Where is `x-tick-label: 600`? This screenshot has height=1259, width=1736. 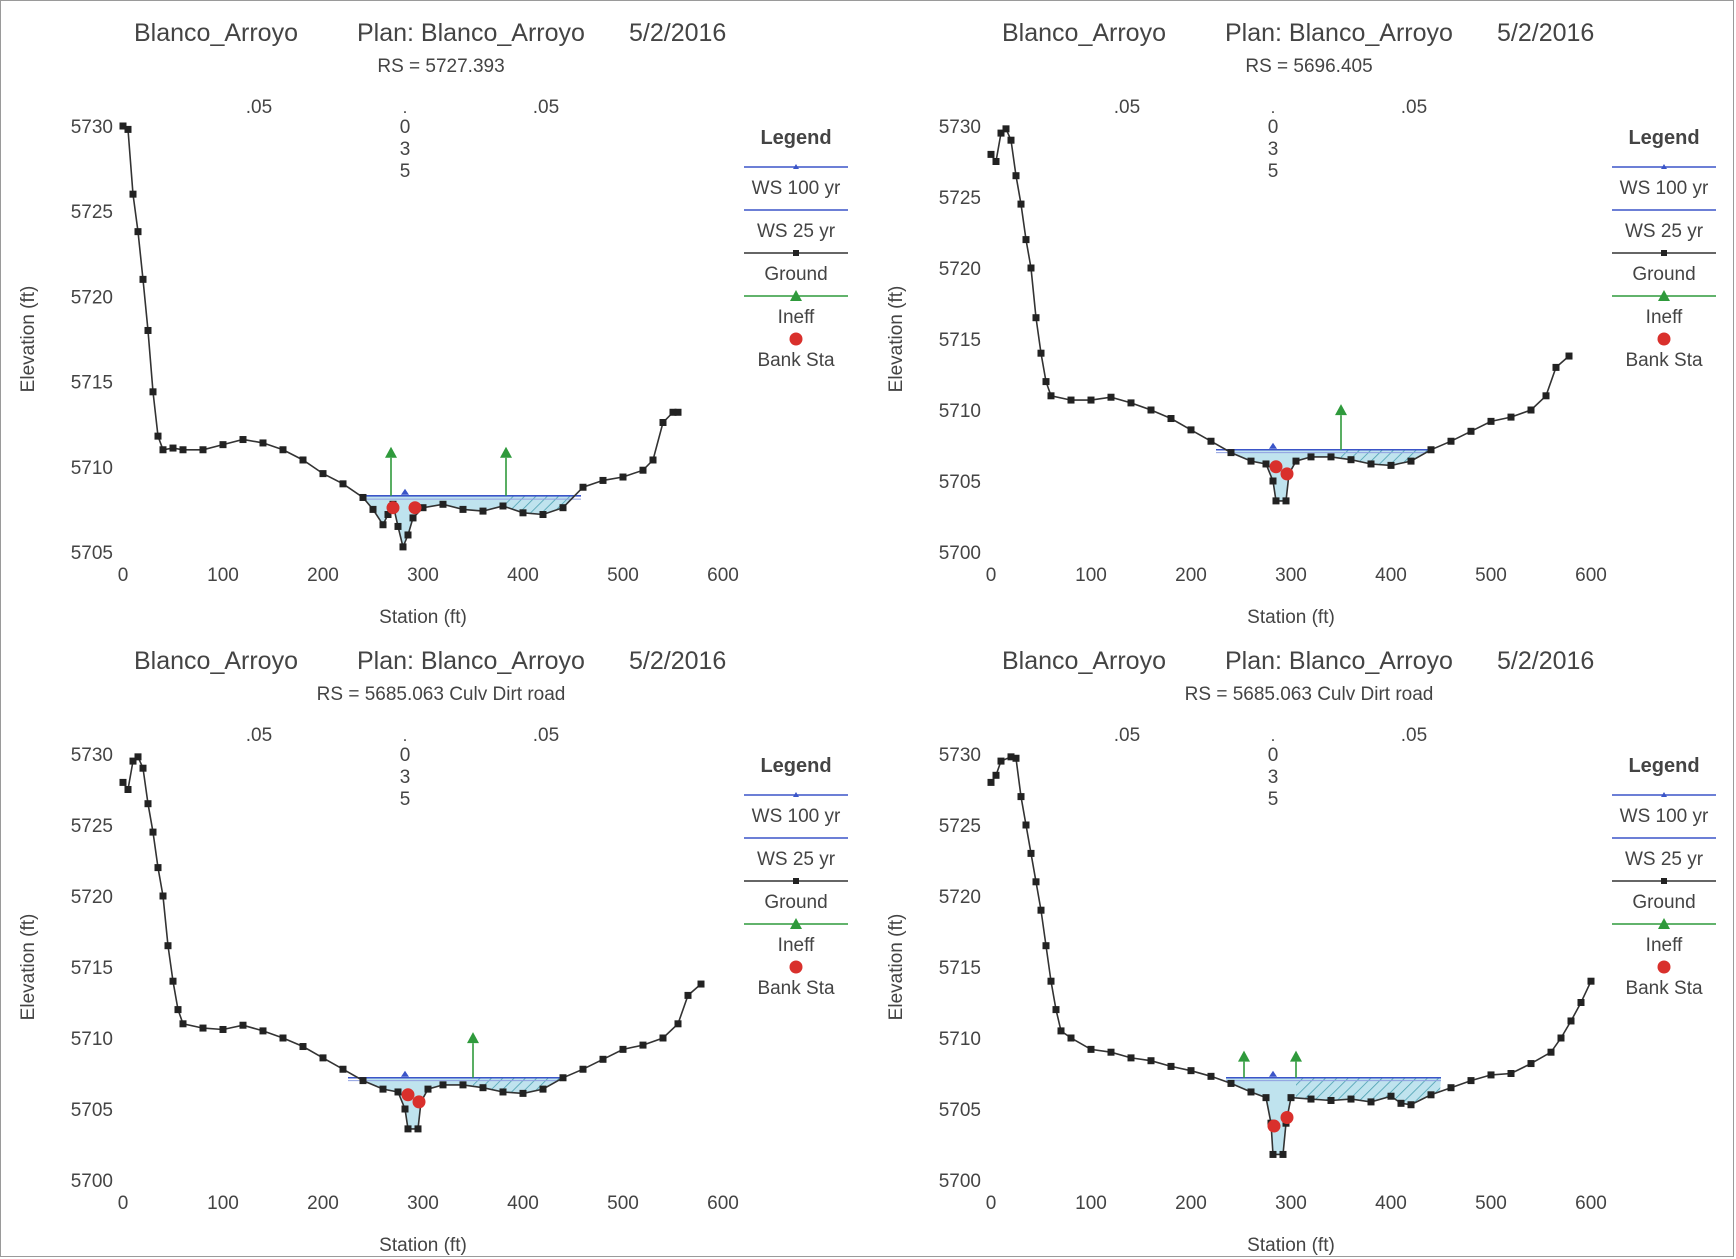
x-tick-label: 600 is located at coordinates (1591, 575).